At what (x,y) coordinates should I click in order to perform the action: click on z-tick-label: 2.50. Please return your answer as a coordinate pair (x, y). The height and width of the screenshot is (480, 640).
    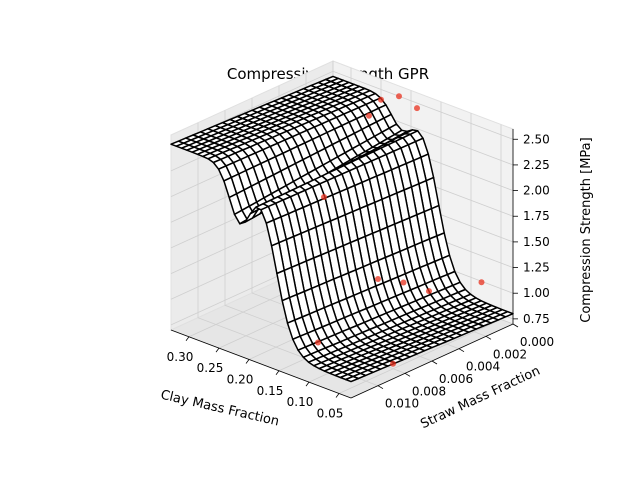
    Looking at the image, I should click on (536, 139).